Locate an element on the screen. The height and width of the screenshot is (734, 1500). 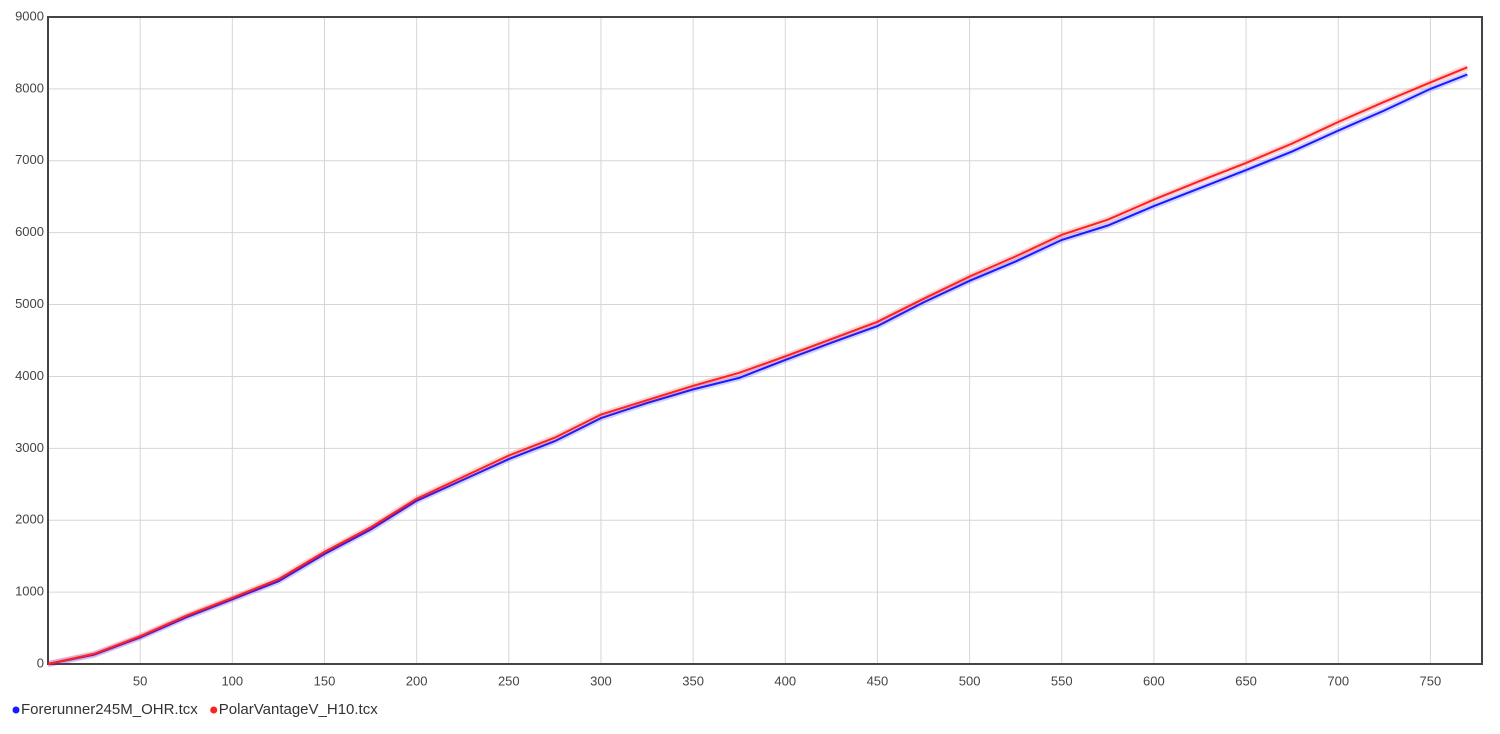
x-tick-label: 400 is located at coordinates (785, 680).